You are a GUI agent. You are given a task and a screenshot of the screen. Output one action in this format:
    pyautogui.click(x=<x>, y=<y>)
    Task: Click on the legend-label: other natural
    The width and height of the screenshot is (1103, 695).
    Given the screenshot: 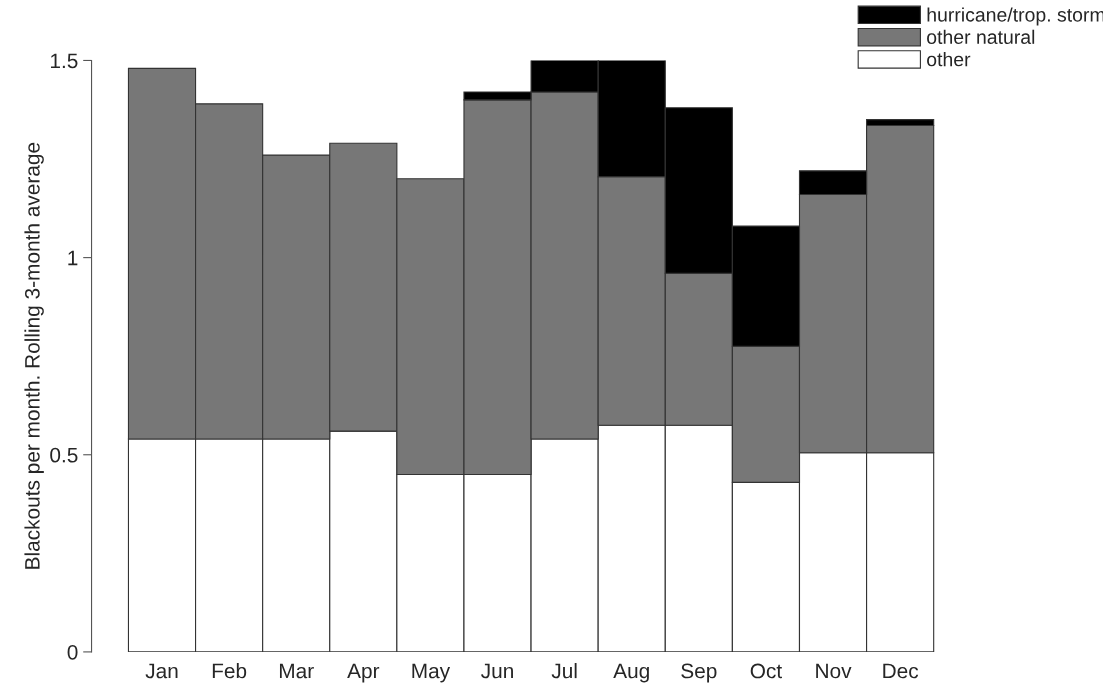 What is the action you would take?
    pyautogui.click(x=981, y=37)
    